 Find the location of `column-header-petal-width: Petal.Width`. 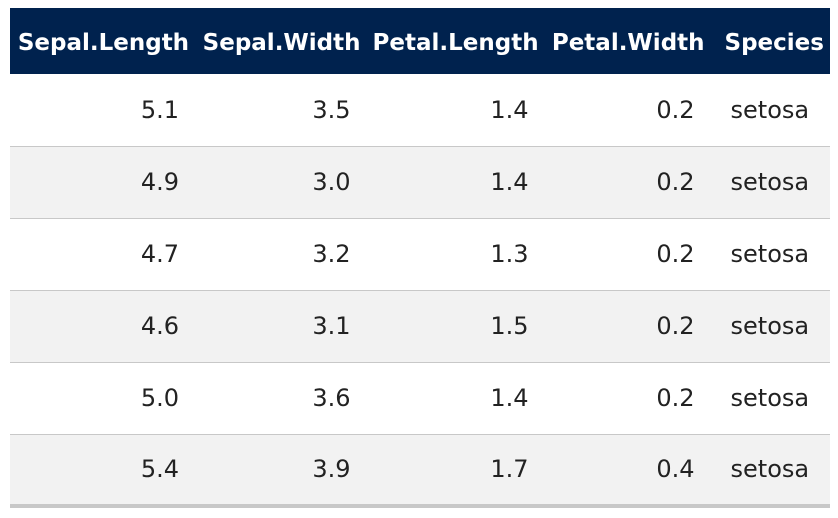

column-header-petal-width: Petal.Width is located at coordinates (627, 41).